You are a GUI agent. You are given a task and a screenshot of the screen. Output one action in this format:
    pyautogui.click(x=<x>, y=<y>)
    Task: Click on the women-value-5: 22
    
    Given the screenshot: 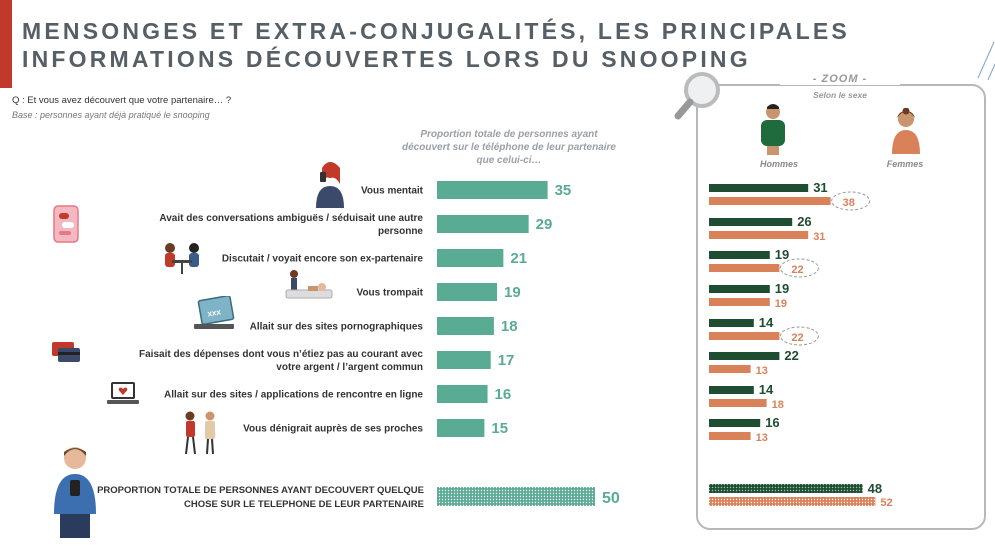 What is the action you would take?
    pyautogui.click(x=797, y=338)
    